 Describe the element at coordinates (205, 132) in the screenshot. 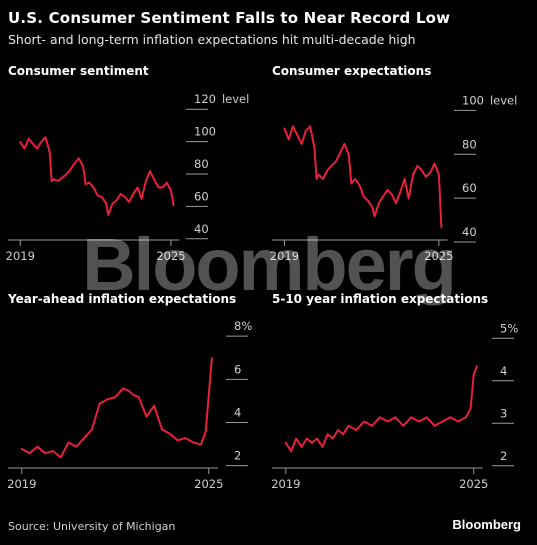

I see `y-tick-label: 100` at that location.